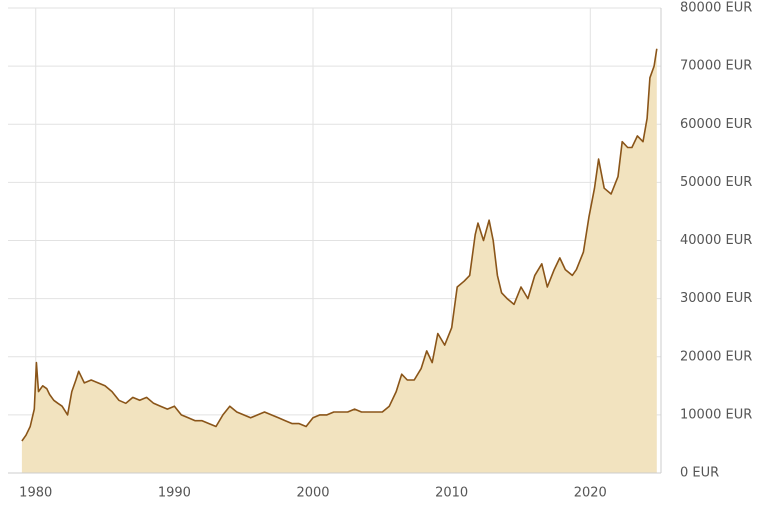  Describe the element at coordinates (451, 493) in the screenshot. I see `x-tick-label: 2010` at that location.